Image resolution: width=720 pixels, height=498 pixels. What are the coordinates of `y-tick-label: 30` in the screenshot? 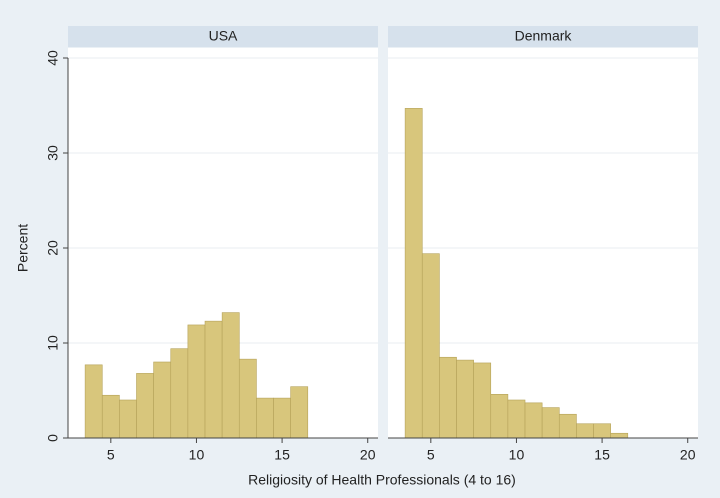 It's located at (53, 153).